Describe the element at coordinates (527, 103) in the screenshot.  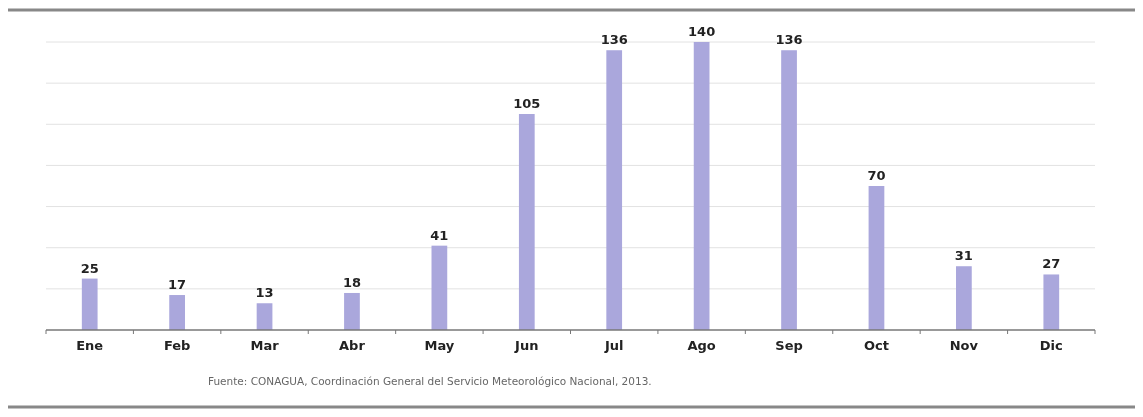
I see `data-label: 105` at that location.